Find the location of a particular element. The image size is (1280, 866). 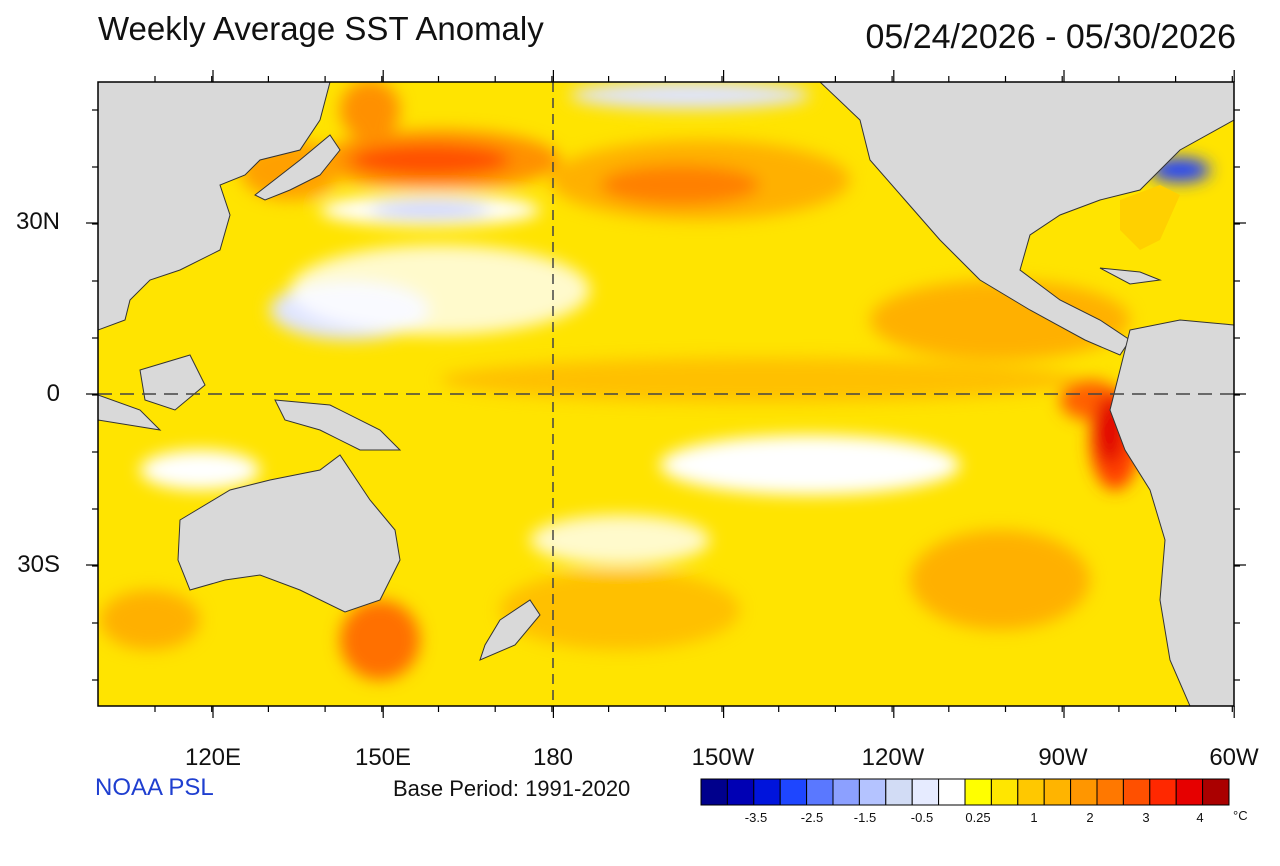

colorbar-label: -2.5 is located at coordinates (812, 817).